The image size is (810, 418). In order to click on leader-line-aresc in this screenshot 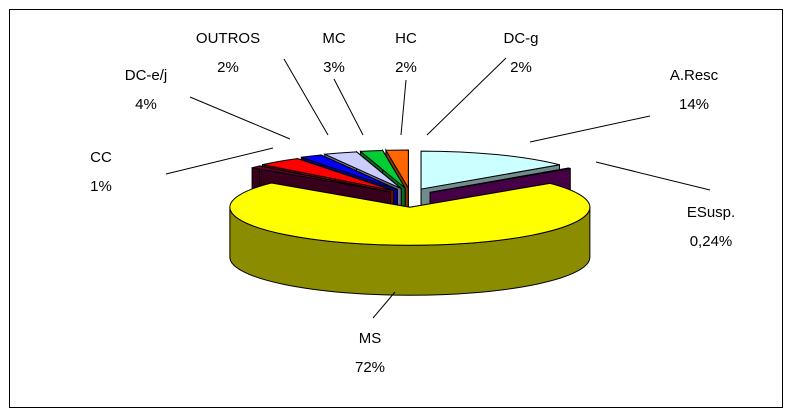, I will do `click(590, 129)`.